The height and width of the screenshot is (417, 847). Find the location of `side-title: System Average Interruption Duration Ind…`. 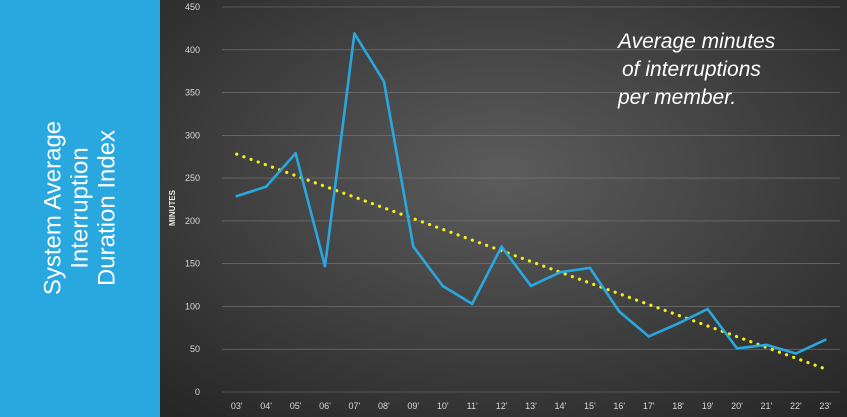

side-title: System Average Interruption Duration Ind… is located at coordinates (80, 208).